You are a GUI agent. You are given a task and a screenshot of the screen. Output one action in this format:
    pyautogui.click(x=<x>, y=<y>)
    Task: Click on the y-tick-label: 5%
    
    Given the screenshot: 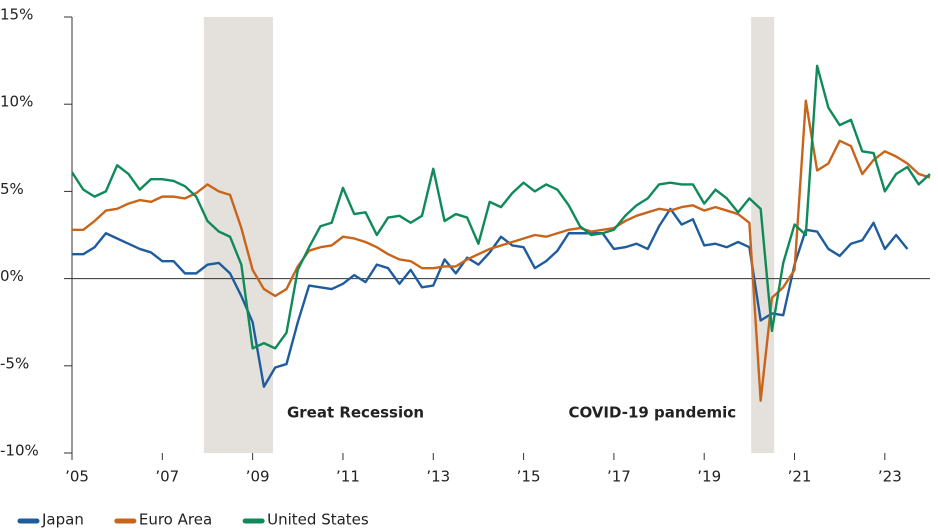 What is the action you would take?
    pyautogui.click(x=12, y=189)
    